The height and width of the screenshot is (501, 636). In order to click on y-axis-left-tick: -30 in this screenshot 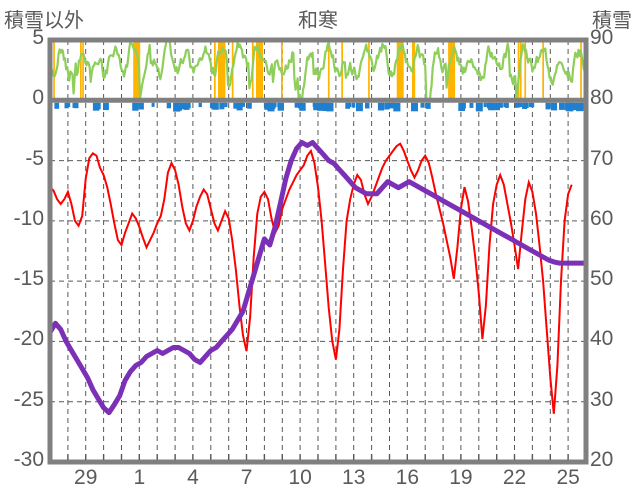, I will do `click(28, 459)`.